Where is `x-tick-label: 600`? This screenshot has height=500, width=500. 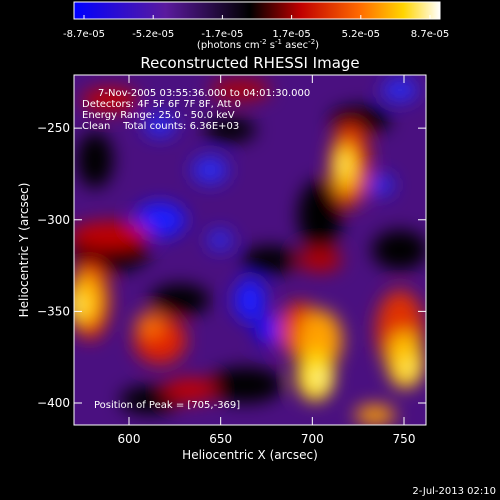
x-tick-label: 600 is located at coordinates (129, 439).